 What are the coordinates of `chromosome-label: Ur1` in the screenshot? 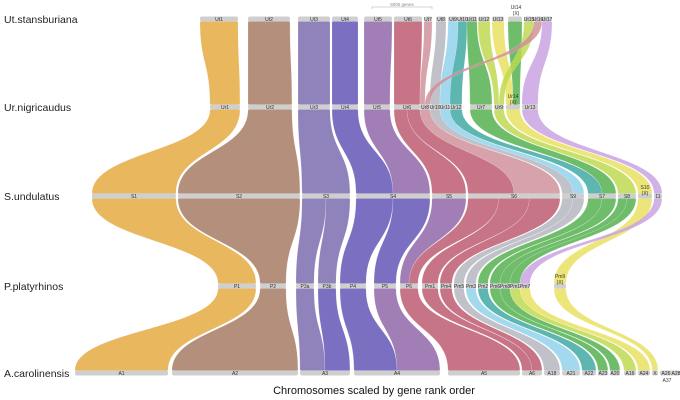 It's located at (225, 108).